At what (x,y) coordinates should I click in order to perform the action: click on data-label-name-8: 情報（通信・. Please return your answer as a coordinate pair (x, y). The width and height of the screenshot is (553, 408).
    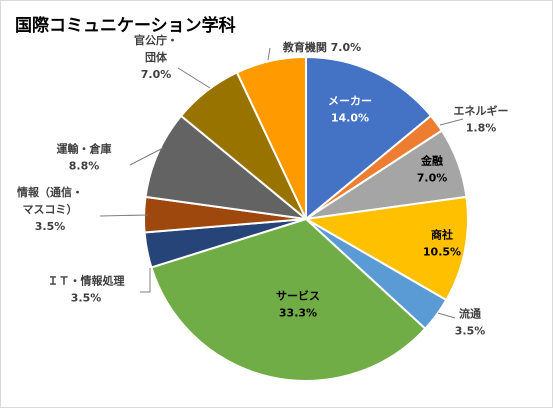
    Looking at the image, I should click on (50, 192).